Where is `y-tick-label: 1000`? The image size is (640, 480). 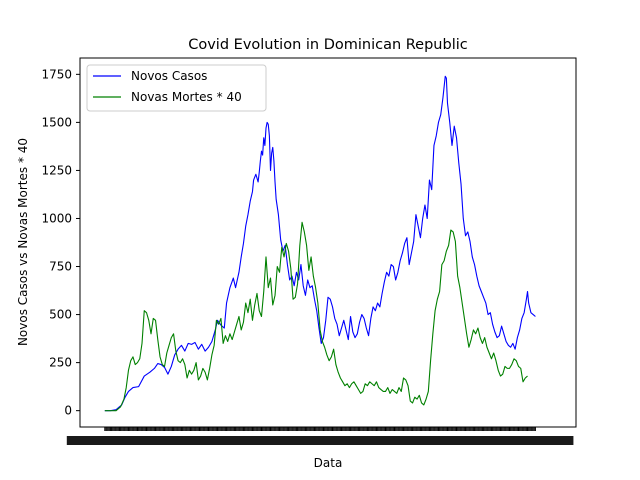
y-tick-label: 1000 is located at coordinates (56, 218).